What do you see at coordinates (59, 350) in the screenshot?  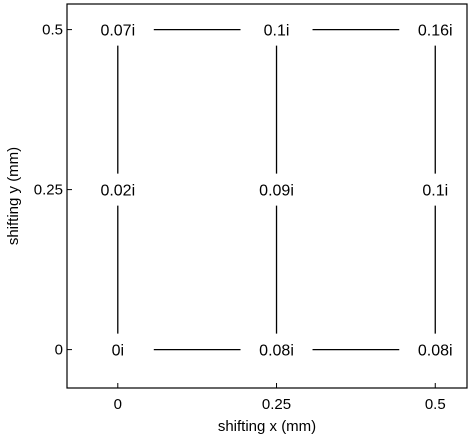 I see `y-tick-label: 0` at bounding box center [59, 350].